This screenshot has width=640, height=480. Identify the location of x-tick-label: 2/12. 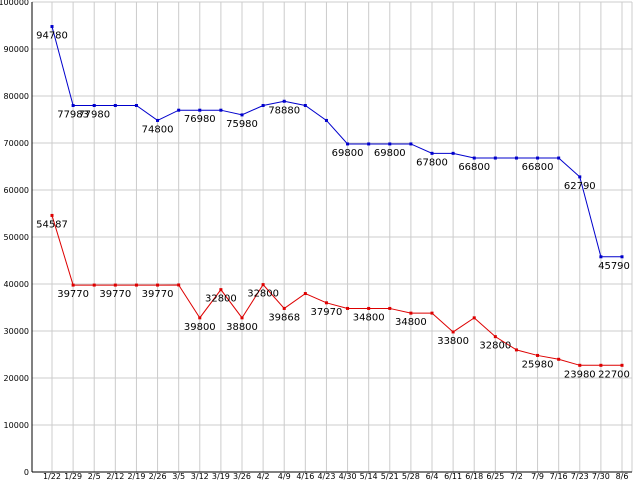
(115, 476).